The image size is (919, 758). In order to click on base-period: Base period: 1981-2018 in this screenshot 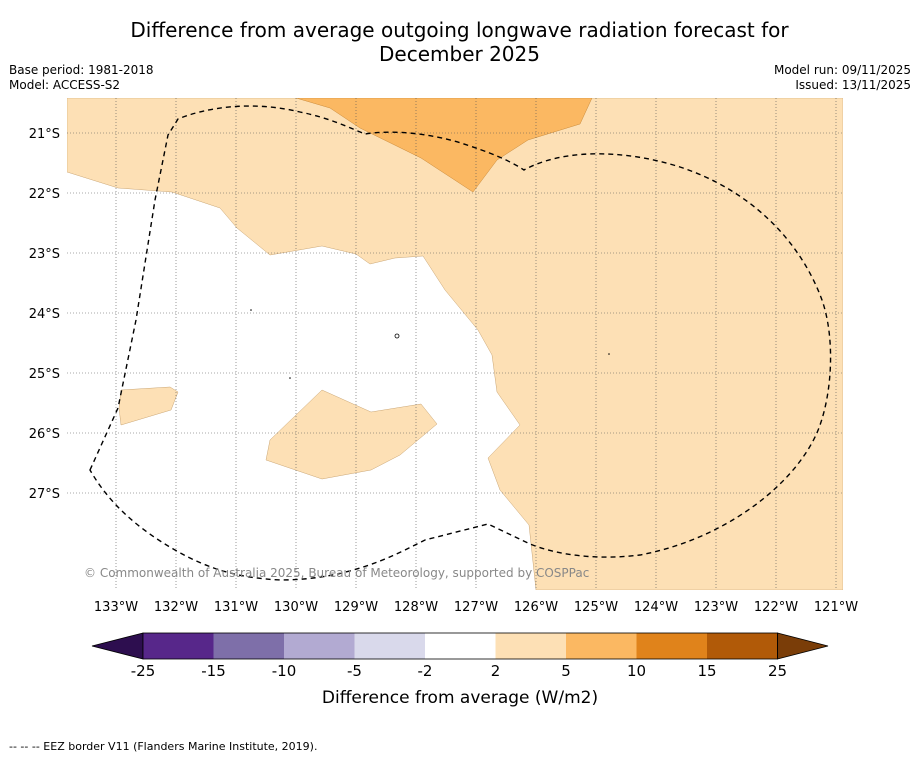, I will do `click(81, 70)`.